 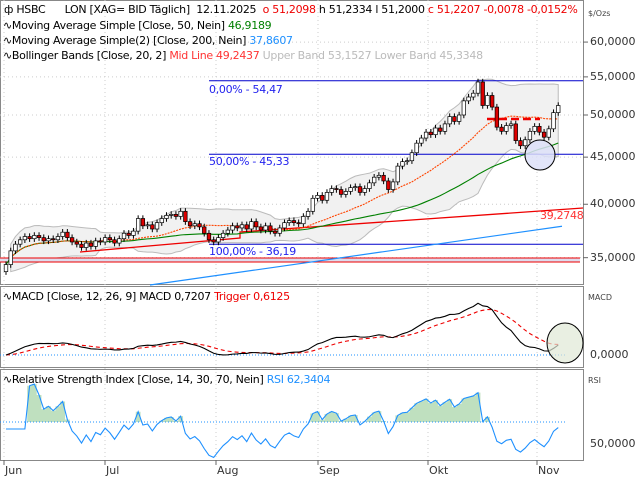 I want to click on symbol: HSBC, so click(x=31, y=9).